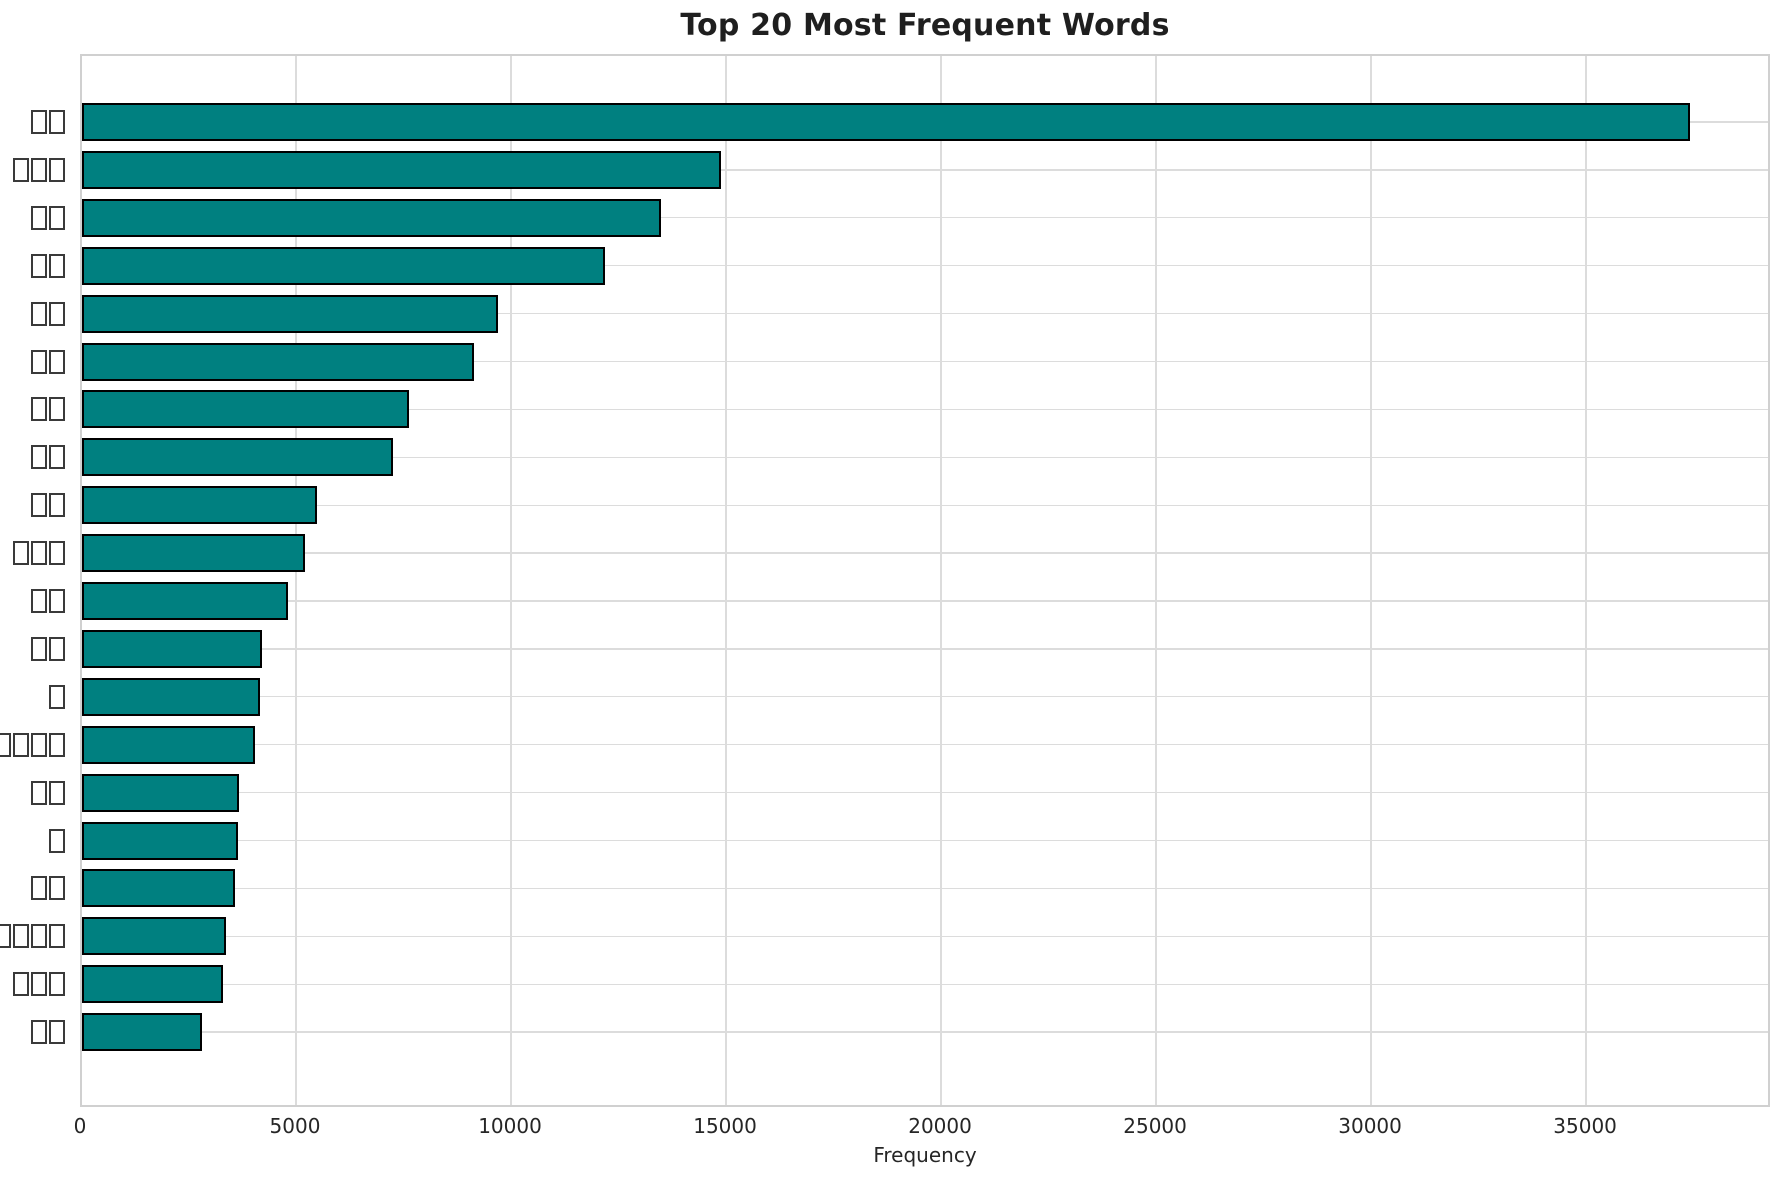  Describe the element at coordinates (1585, 1126) in the screenshot. I see `x-tick-label: 35000` at that location.